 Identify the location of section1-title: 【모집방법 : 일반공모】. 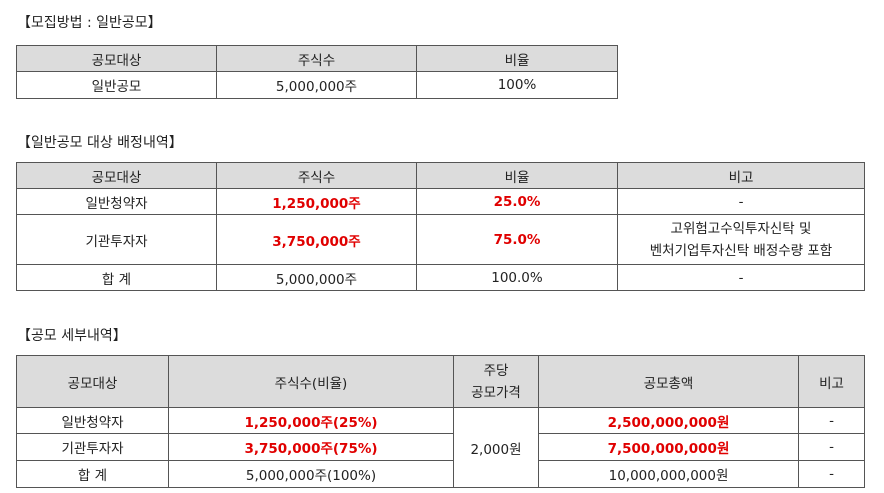
(89, 23).